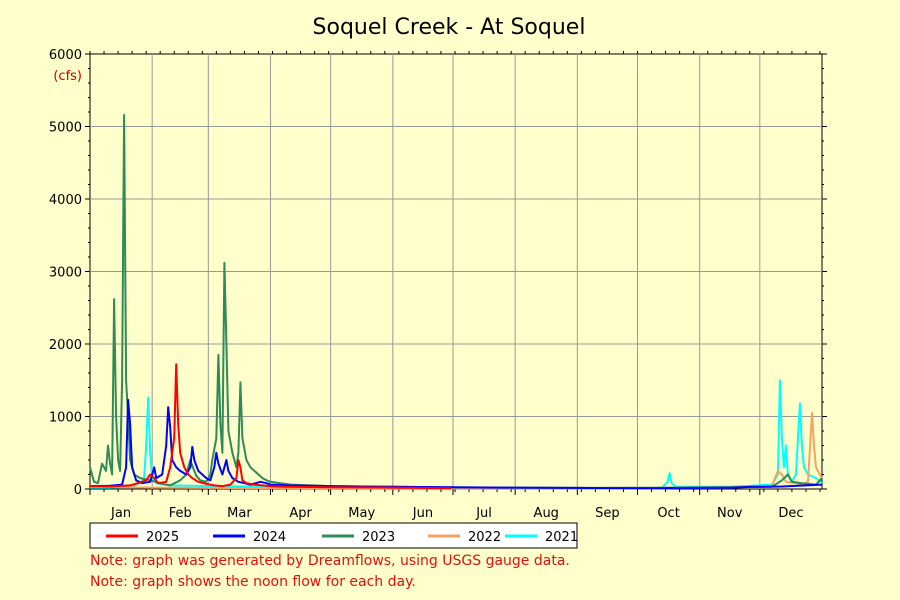 The width and height of the screenshot is (900, 600). Describe the element at coordinates (65, 273) in the screenshot. I see `y-tick-label: 3000` at that location.